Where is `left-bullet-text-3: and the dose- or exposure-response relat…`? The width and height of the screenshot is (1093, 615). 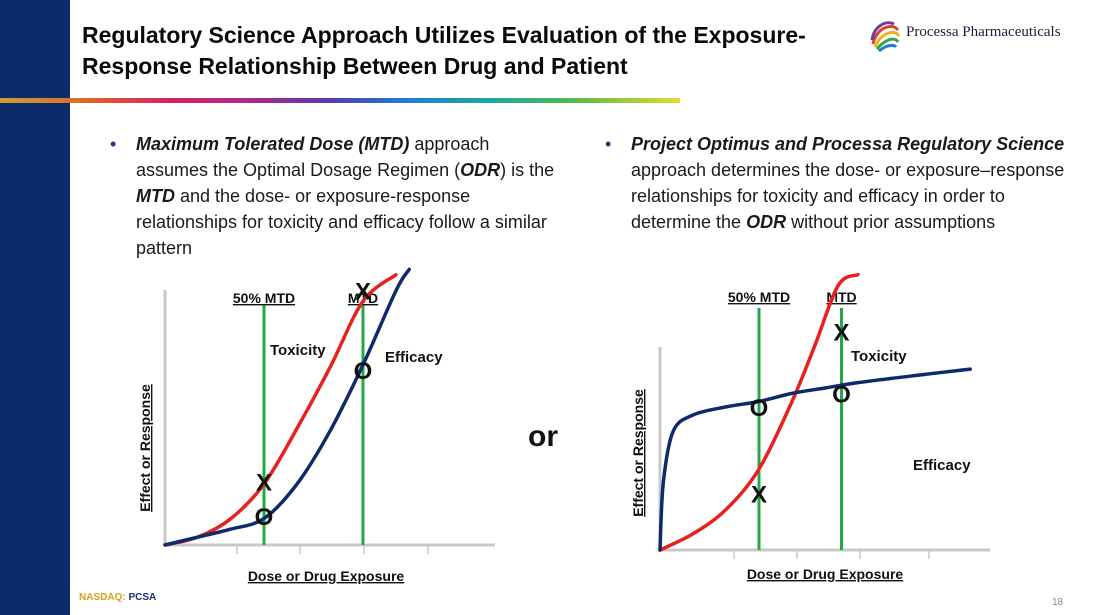 left-bullet-text-3: and the dose- or exposure-response relat… is located at coordinates (341, 222).